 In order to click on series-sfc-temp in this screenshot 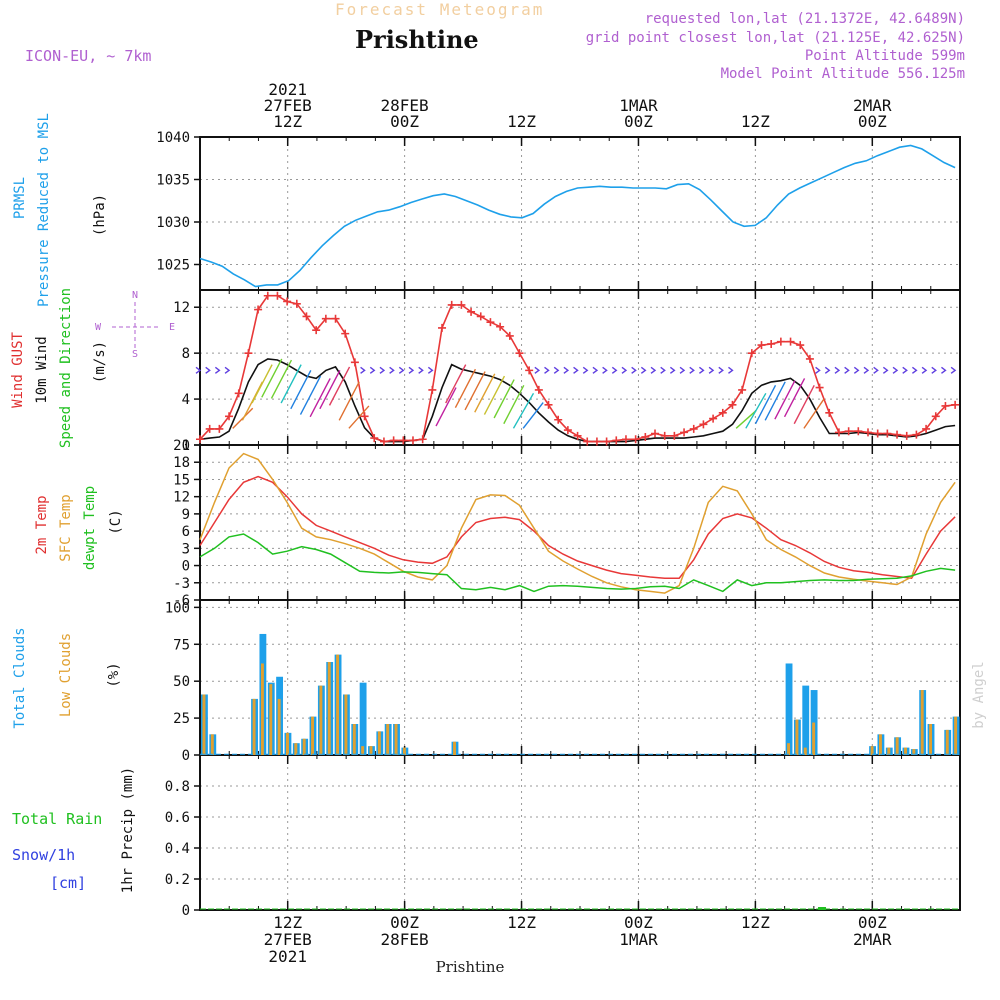, I will do `click(577, 523)`.